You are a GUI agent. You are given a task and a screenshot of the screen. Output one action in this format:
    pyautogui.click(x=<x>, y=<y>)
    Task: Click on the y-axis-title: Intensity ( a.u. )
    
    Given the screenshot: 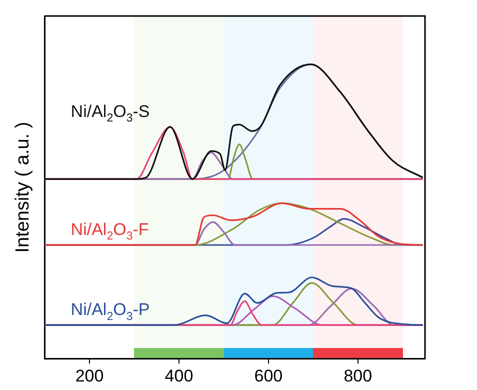 What is the action you would take?
    pyautogui.click(x=23, y=187)
    